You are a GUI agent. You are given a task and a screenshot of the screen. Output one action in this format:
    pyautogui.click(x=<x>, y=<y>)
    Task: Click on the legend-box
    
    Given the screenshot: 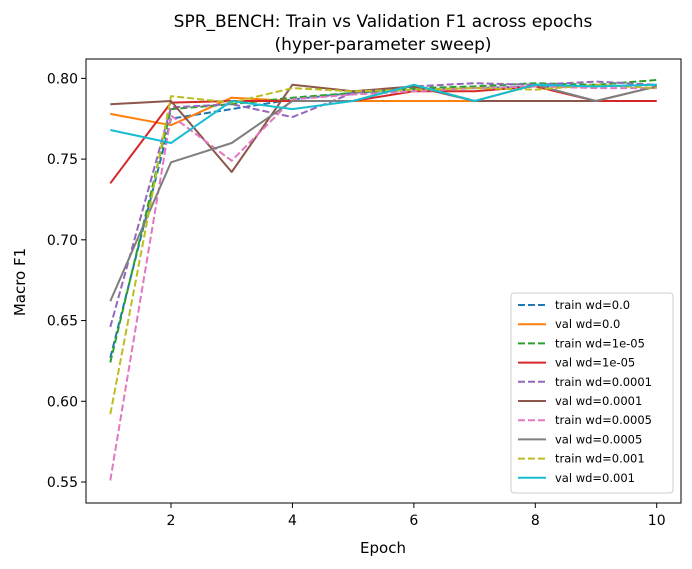 What is the action you would take?
    pyautogui.click(x=592, y=393)
    